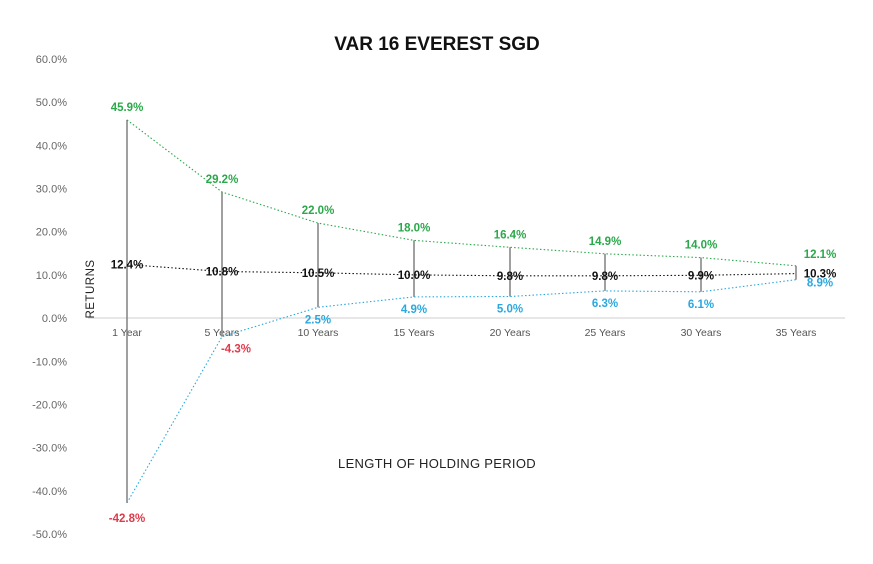  What do you see at coordinates (51, 103) in the screenshot?
I see `y-tick-label: 50.0%` at bounding box center [51, 103].